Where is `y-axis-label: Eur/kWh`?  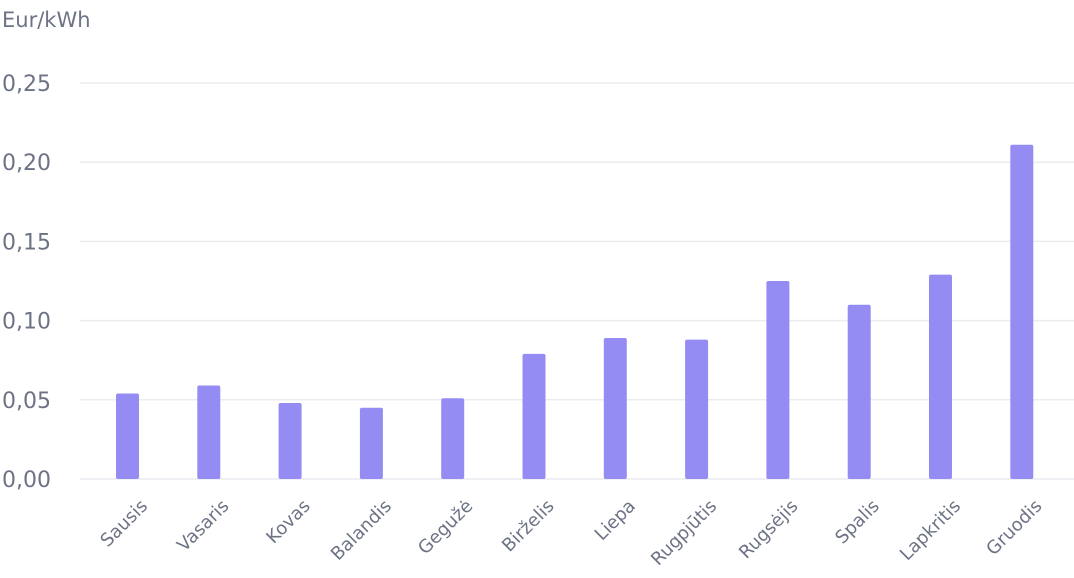
y-axis-label: Eur/kWh is located at coordinates (46, 20).